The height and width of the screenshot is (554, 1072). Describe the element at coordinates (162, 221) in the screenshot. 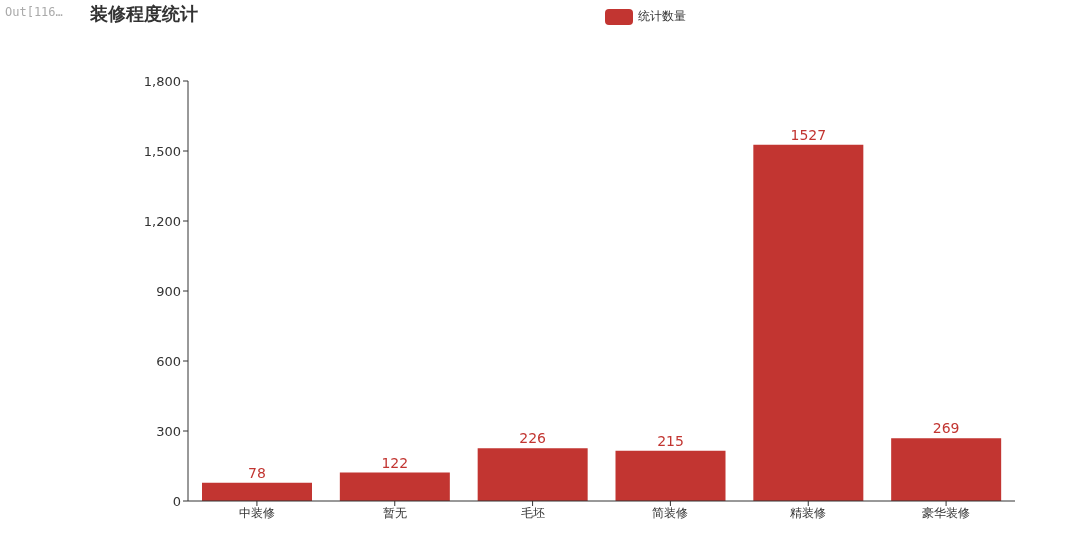

I see `y-tick-label: 1,200` at that location.